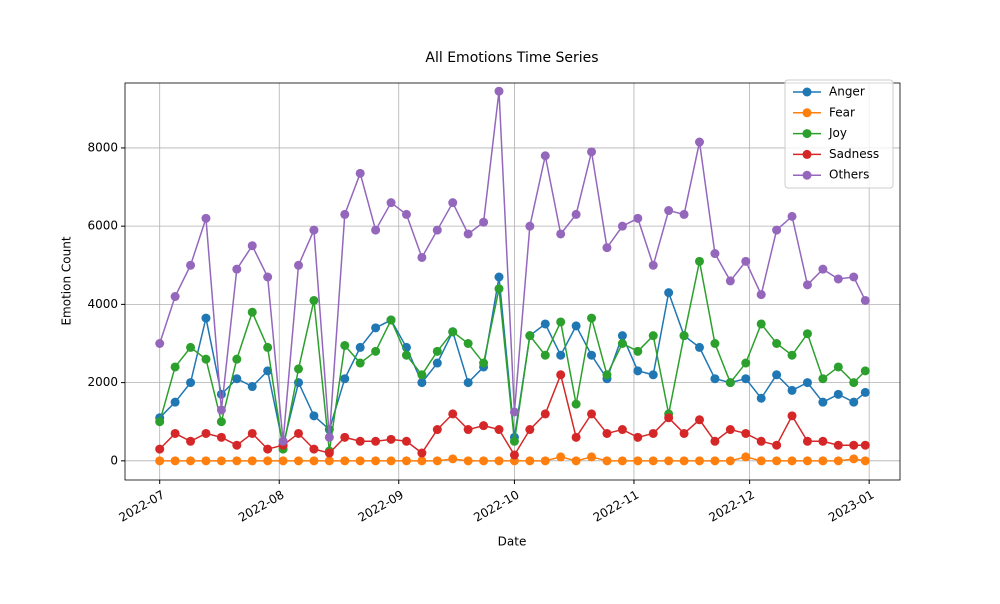  Describe the element at coordinates (849, 175) in the screenshot. I see `legend-label: Others` at that location.